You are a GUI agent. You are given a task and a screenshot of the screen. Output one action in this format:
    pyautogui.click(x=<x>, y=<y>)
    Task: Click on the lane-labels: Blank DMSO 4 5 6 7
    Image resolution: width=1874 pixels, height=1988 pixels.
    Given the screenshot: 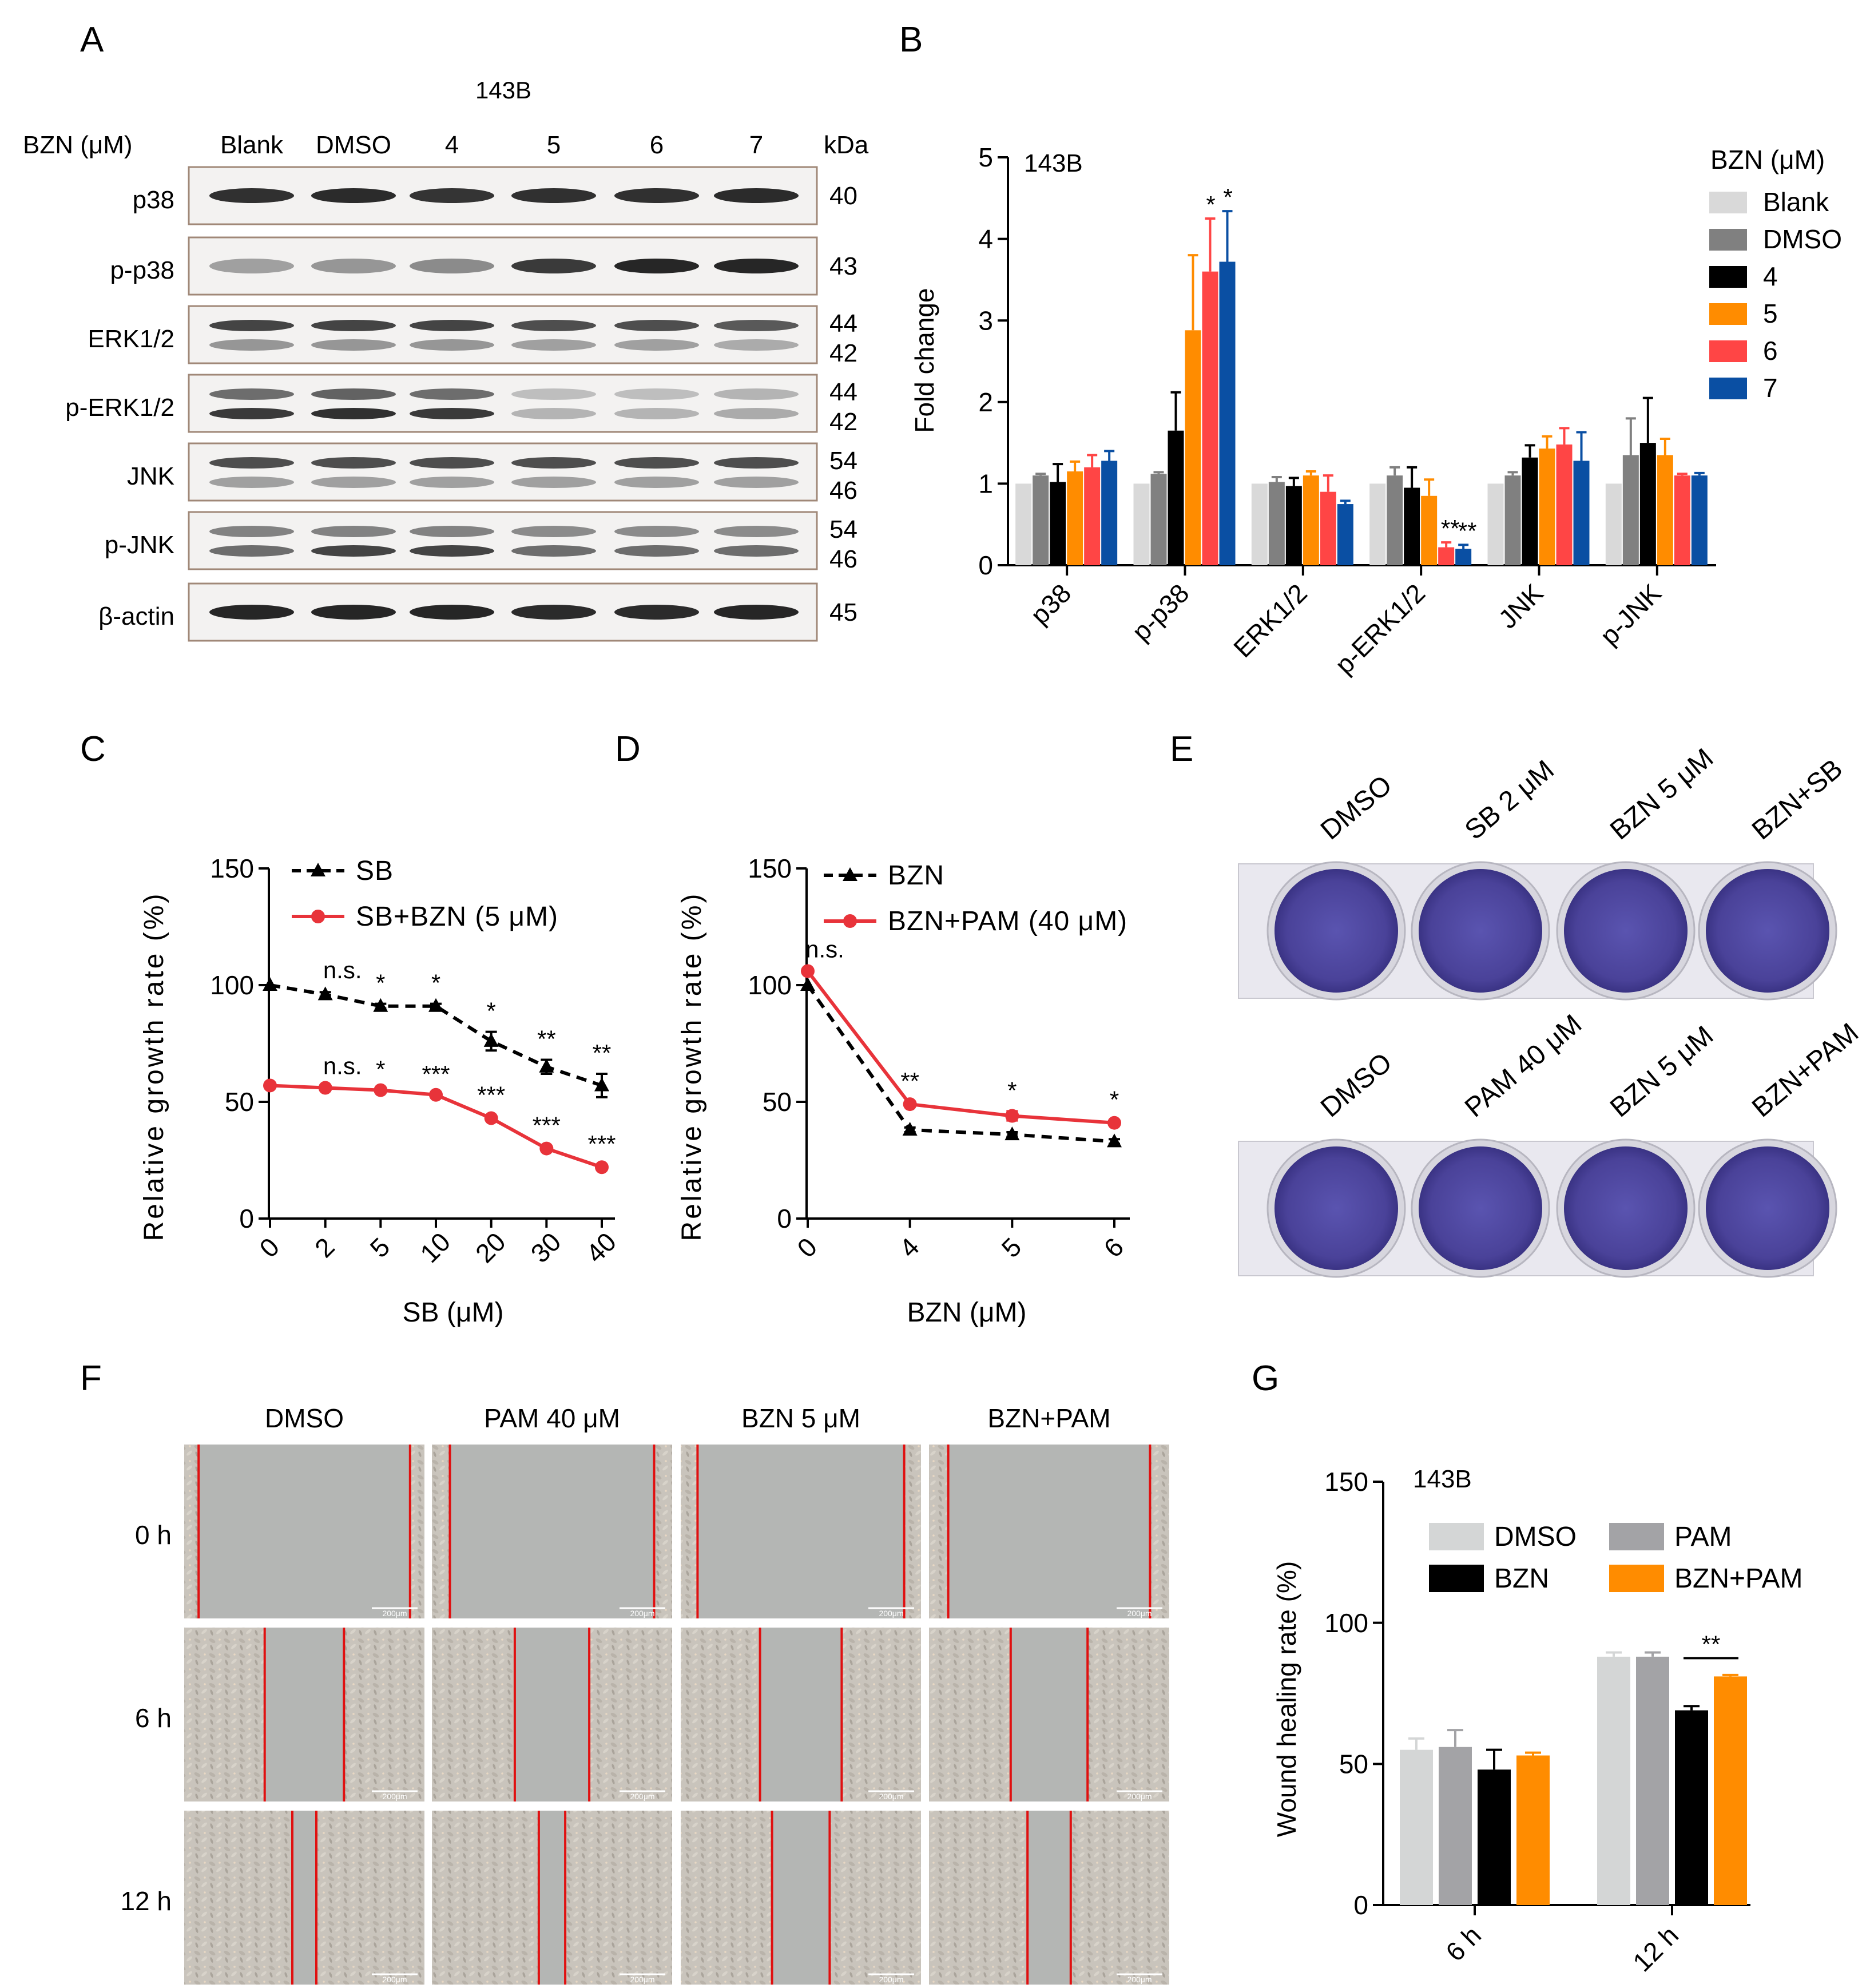 What is the action you would take?
    pyautogui.click(x=491, y=145)
    